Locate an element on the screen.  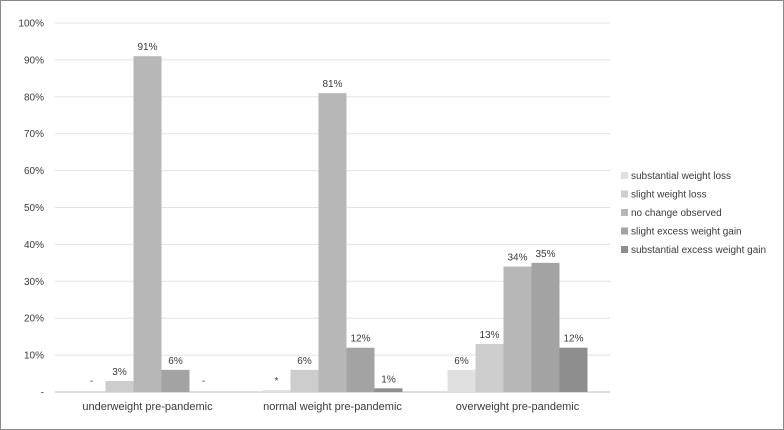
x-category-label: underweight pre-pandemic is located at coordinates (147, 407).